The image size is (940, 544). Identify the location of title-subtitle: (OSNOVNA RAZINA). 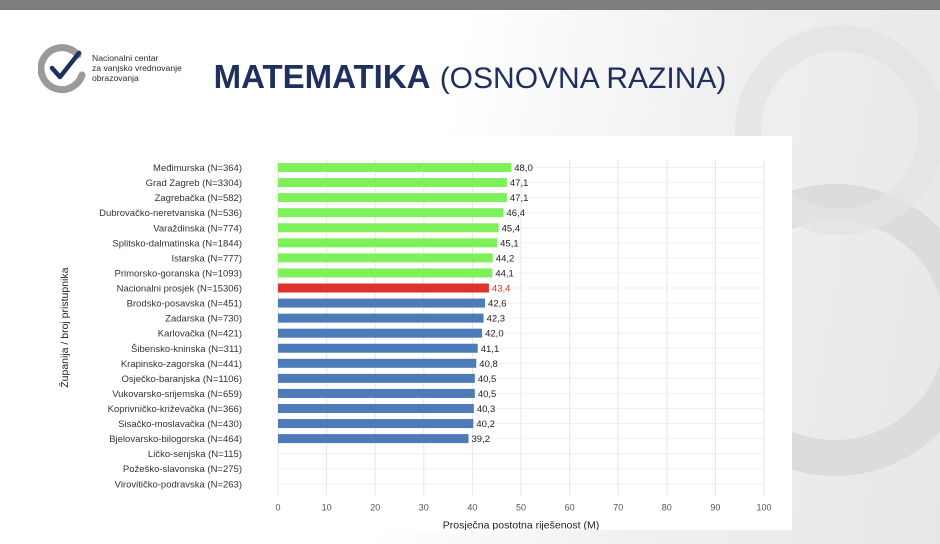
(583, 78).